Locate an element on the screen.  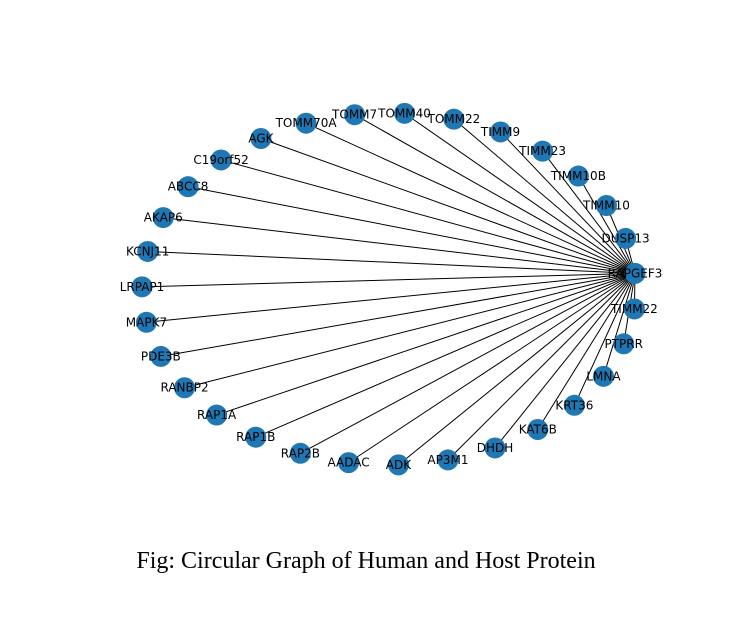
node-rap2b is located at coordinates (300, 453).